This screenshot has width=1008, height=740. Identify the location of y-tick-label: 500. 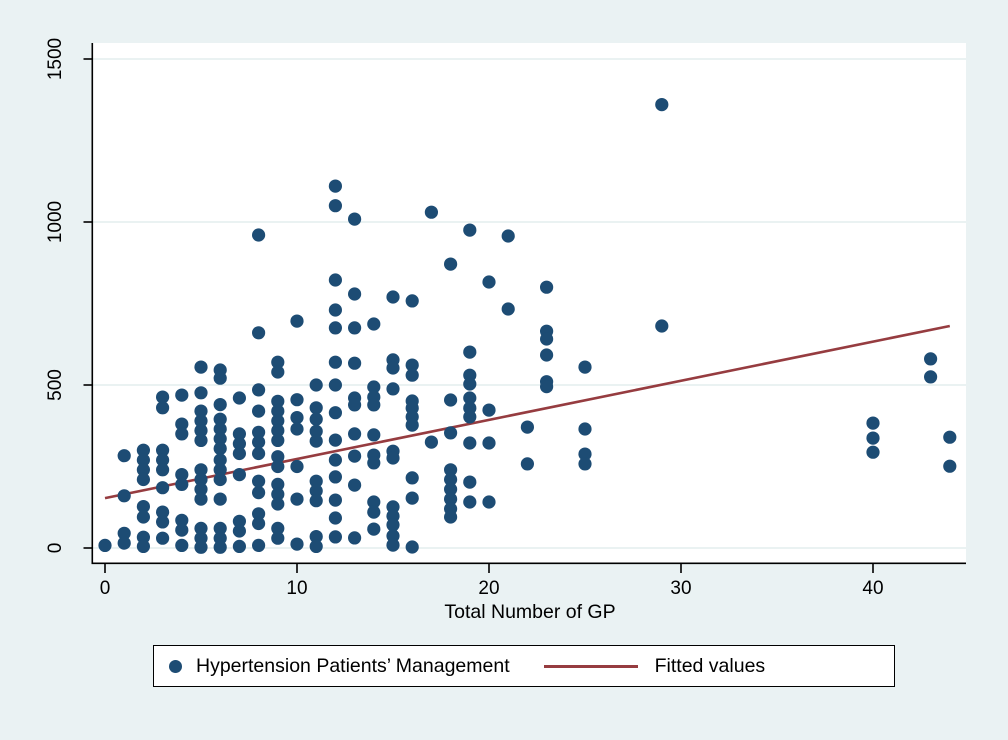
(55, 385).